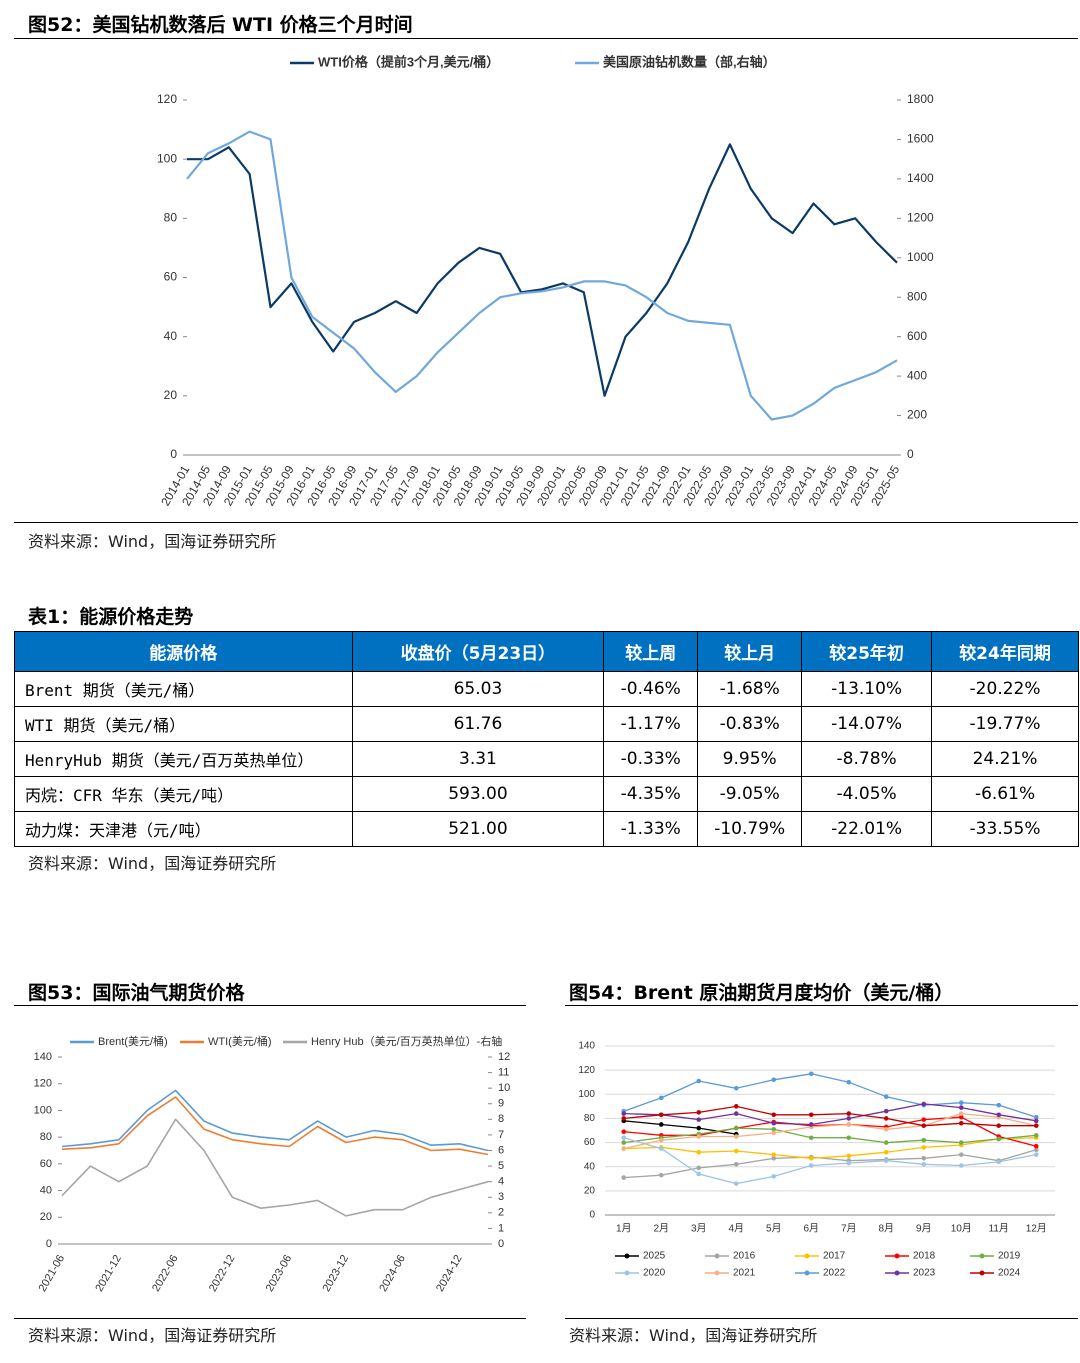 This screenshot has width=1080, height=1363. What do you see at coordinates (183, 689) in the screenshot?
I see `cell: Brent 期货（美元/桶）` at bounding box center [183, 689].